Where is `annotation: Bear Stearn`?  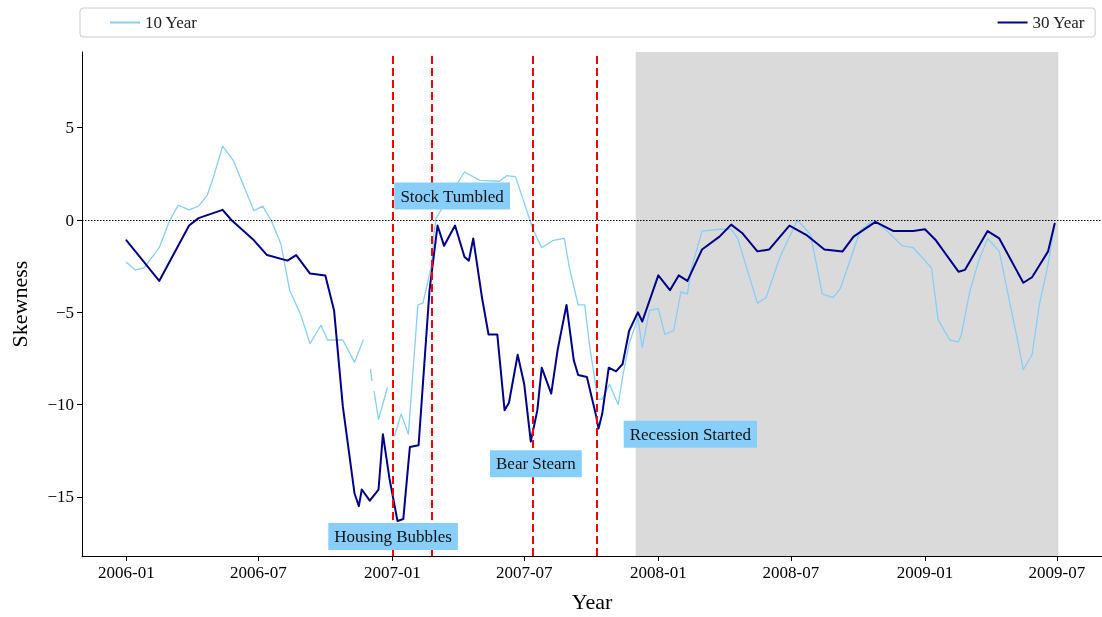 annotation: Bear Stearn is located at coordinates (536, 464).